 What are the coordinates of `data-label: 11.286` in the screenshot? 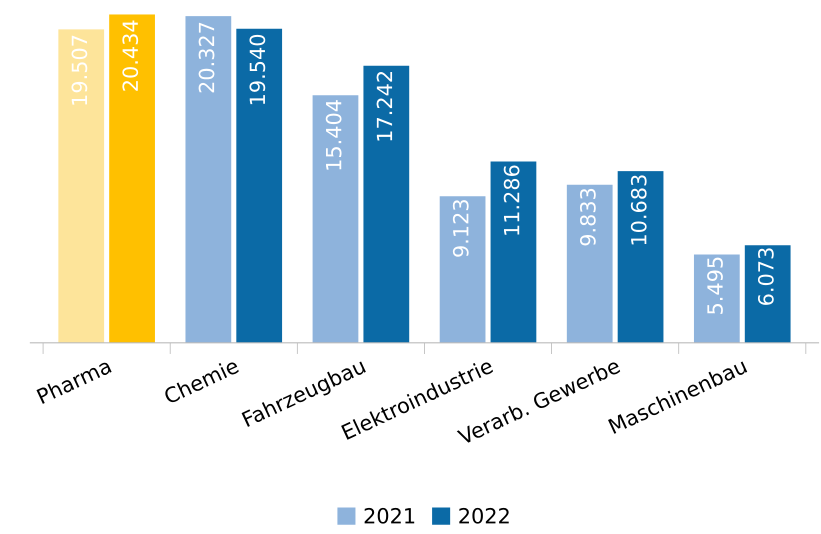 It's located at (512, 200).